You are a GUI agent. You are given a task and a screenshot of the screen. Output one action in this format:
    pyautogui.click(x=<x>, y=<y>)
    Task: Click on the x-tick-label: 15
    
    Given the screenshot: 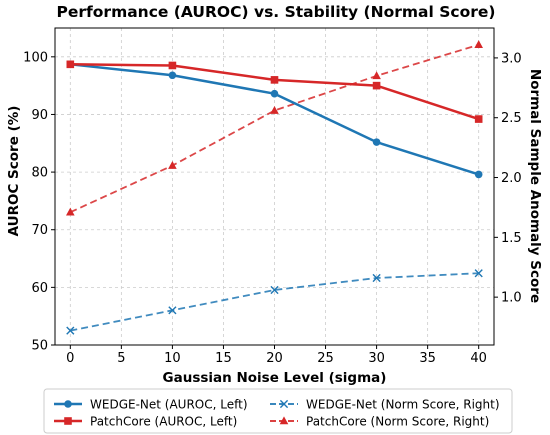 What is the action you would take?
    pyautogui.click(x=223, y=358)
    